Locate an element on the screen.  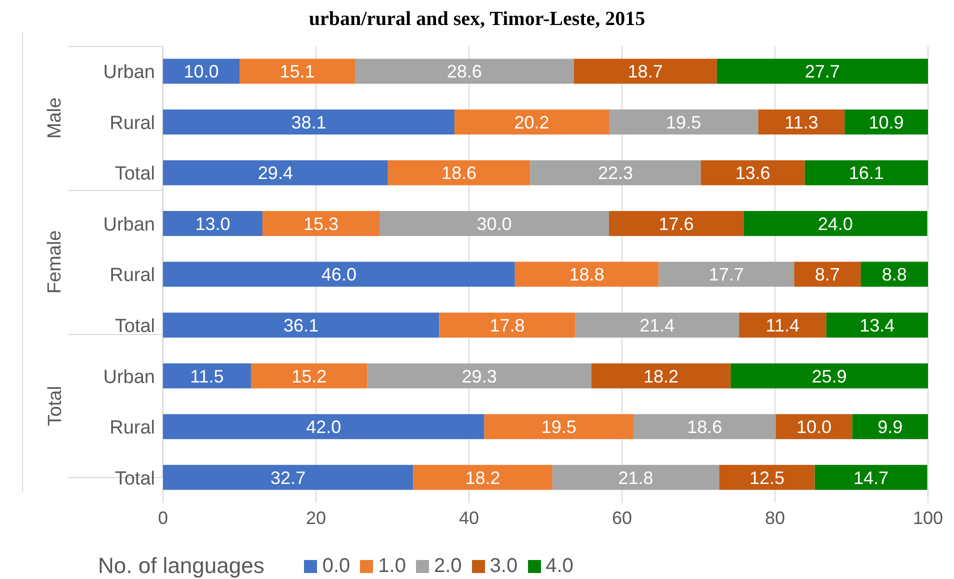
legend-label: 2.0 is located at coordinates (447, 566).